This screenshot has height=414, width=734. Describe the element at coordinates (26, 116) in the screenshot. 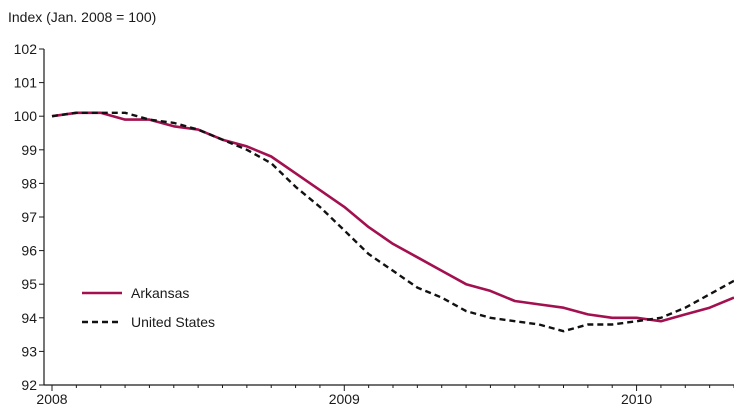

I see `y-tick-label: 100` at that location.